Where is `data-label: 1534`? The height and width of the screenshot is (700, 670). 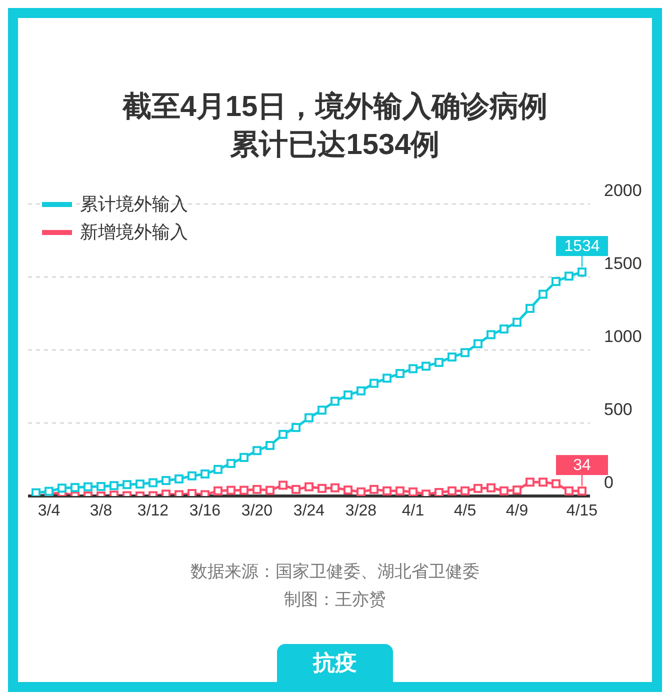
data-label: 1534 is located at coordinates (582, 247).